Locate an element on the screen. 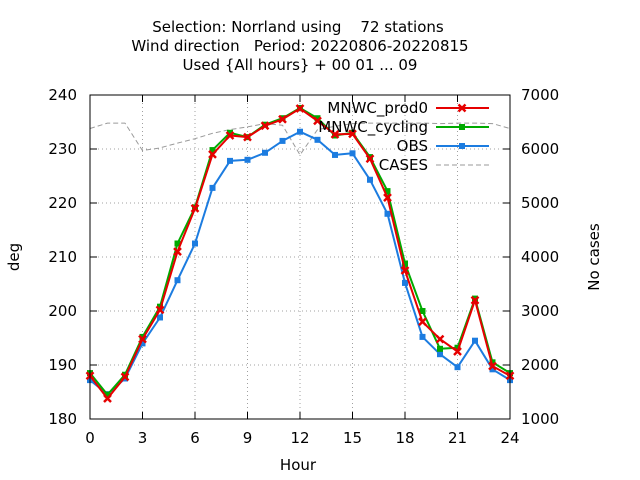 This screenshot has height=480, width=640. y-tick-label: 240 is located at coordinates (62, 95).